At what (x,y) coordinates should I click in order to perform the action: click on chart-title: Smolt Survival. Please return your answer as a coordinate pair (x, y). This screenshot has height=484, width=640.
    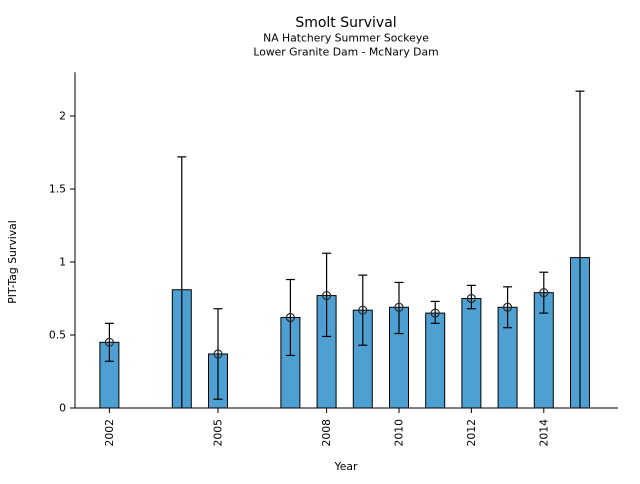
    Looking at the image, I should click on (345, 23).